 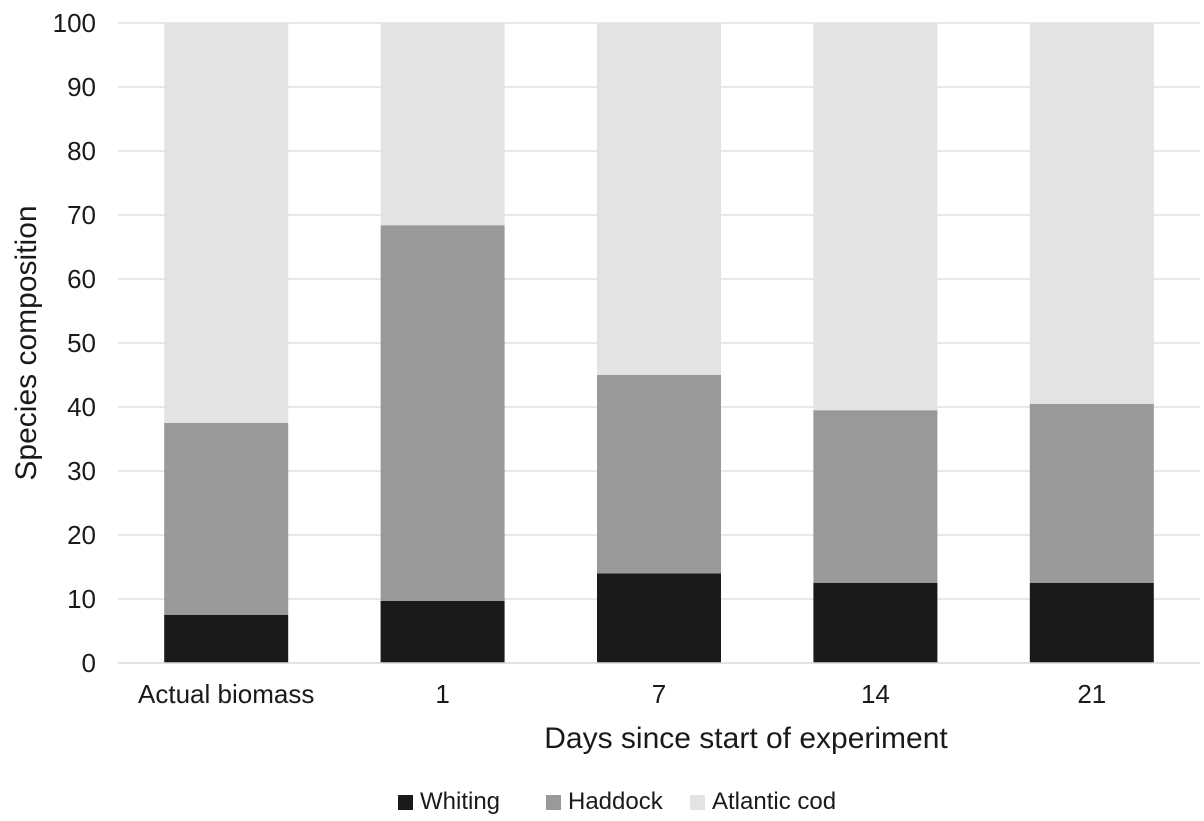 What do you see at coordinates (405, 802) in the screenshot?
I see `legend-swatch-whiting` at bounding box center [405, 802].